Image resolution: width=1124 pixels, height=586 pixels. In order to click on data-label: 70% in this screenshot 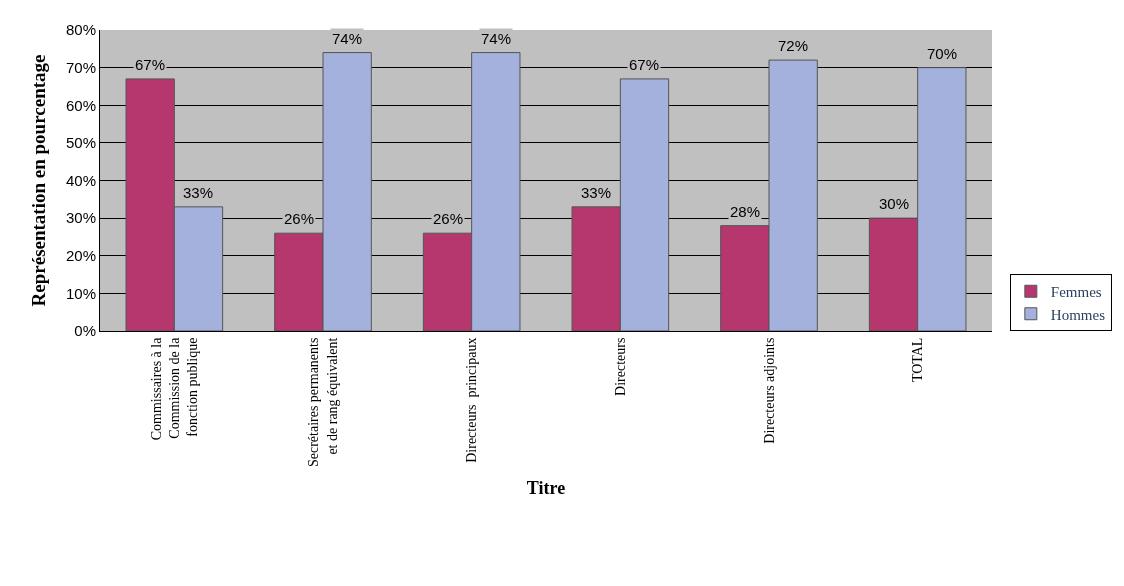, I will do `click(942, 53)`.